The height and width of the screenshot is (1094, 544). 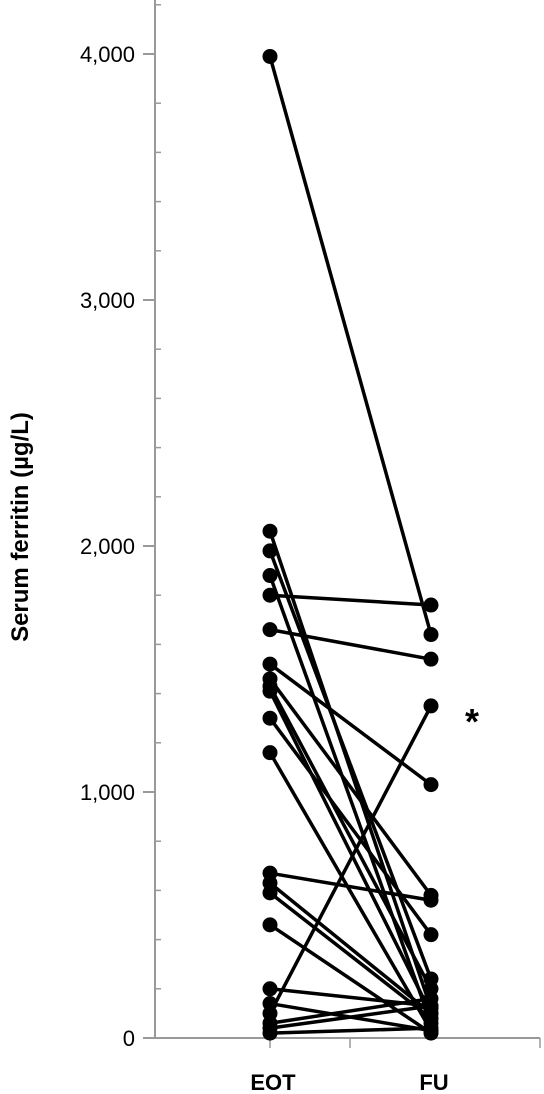 I want to click on x-tick-labels: EOT FU, so click(x=395, y=1066).